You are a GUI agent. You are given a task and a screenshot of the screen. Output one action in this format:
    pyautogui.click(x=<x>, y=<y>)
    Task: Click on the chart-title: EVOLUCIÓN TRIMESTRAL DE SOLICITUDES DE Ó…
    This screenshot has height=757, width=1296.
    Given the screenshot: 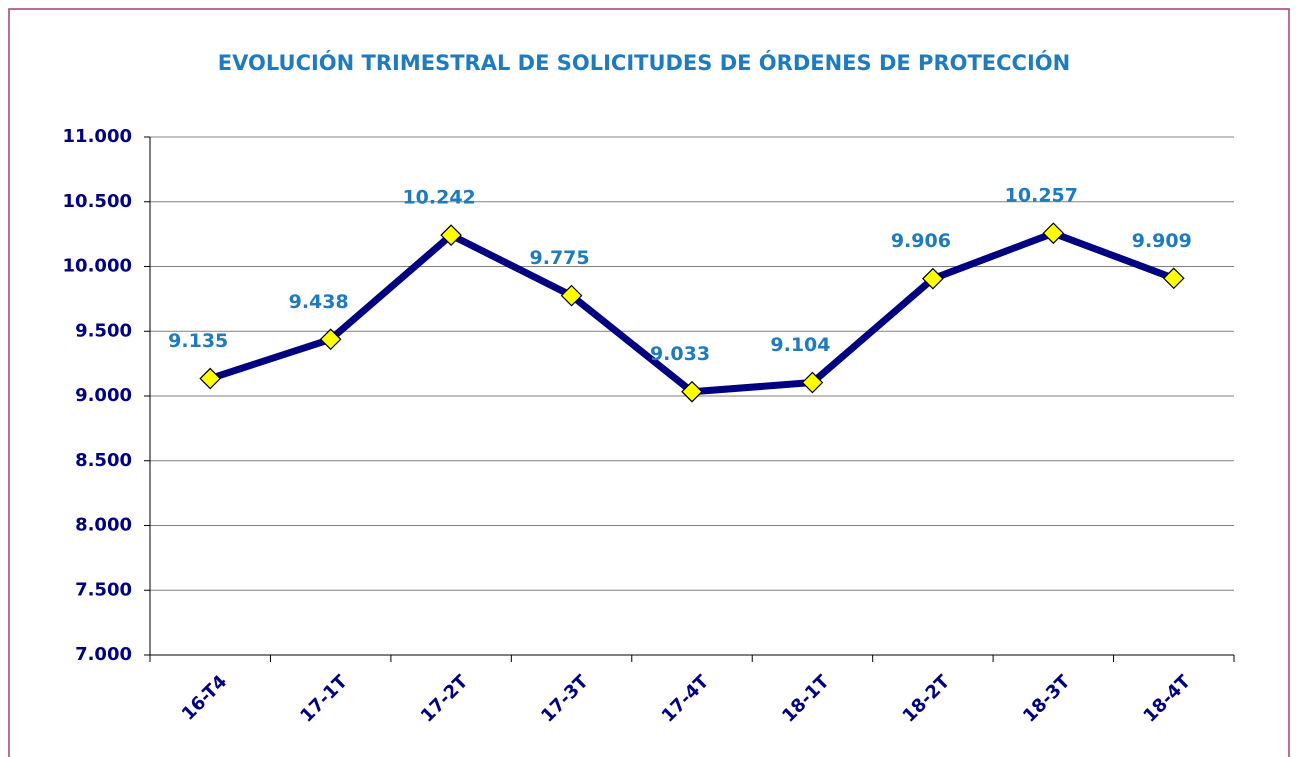 What is the action you would take?
    pyautogui.click(x=644, y=62)
    